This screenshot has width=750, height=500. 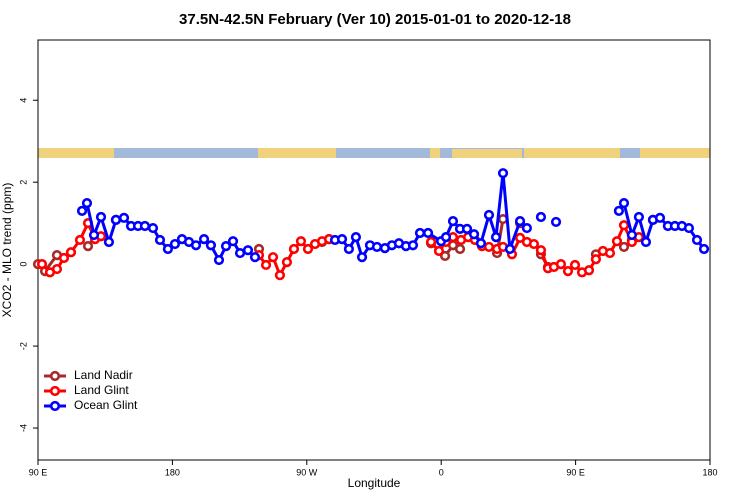 What do you see at coordinates (7, 250) in the screenshot?
I see `y-axis-label: XCO2 - MLO trend (ppm)` at bounding box center [7, 250].